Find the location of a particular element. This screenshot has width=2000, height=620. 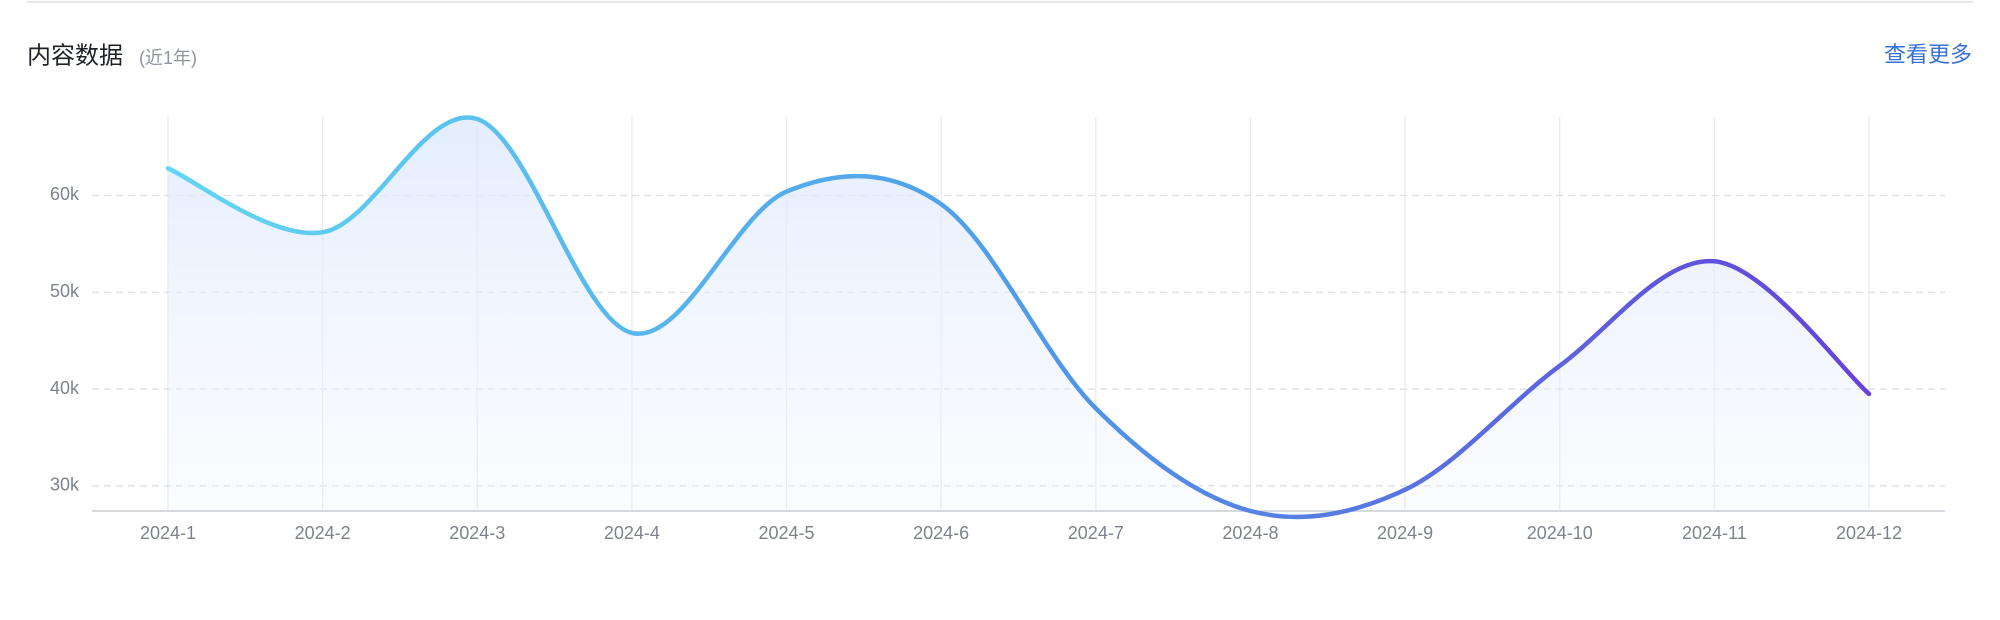

x-tick-label: 2024-6 is located at coordinates (941, 533).